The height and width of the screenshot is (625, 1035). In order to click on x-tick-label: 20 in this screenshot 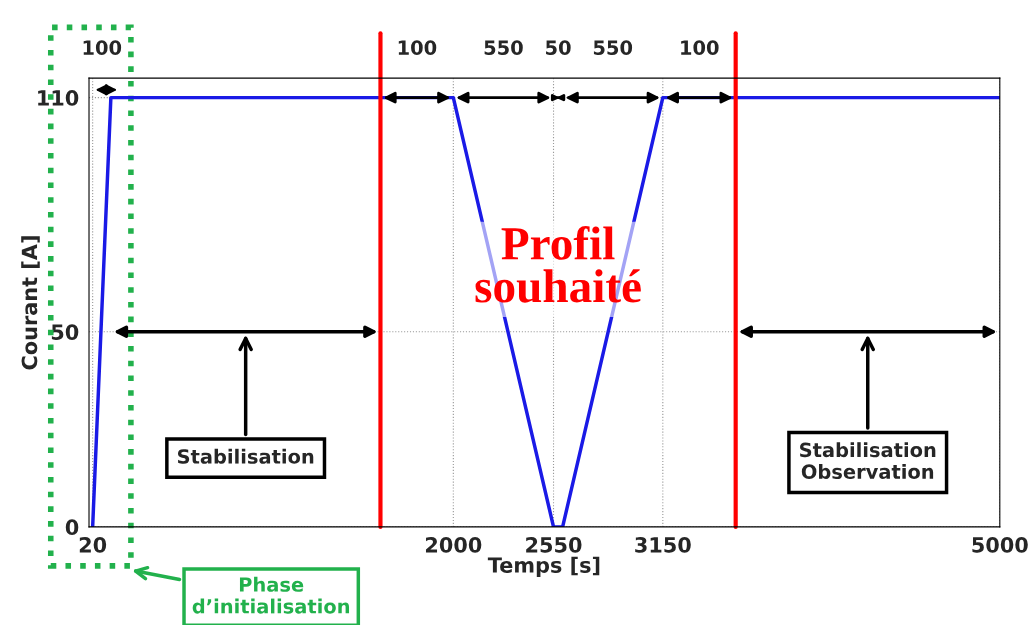, I will do `click(93, 544)`.